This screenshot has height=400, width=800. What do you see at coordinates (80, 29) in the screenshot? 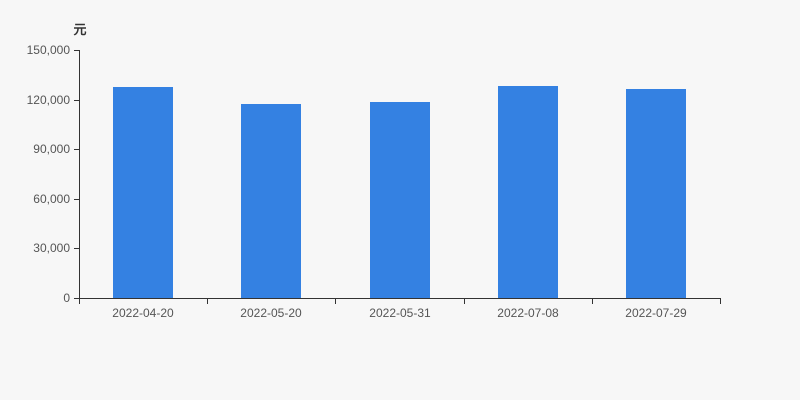
I see `y-axis-unit-label: 元` at bounding box center [80, 29].